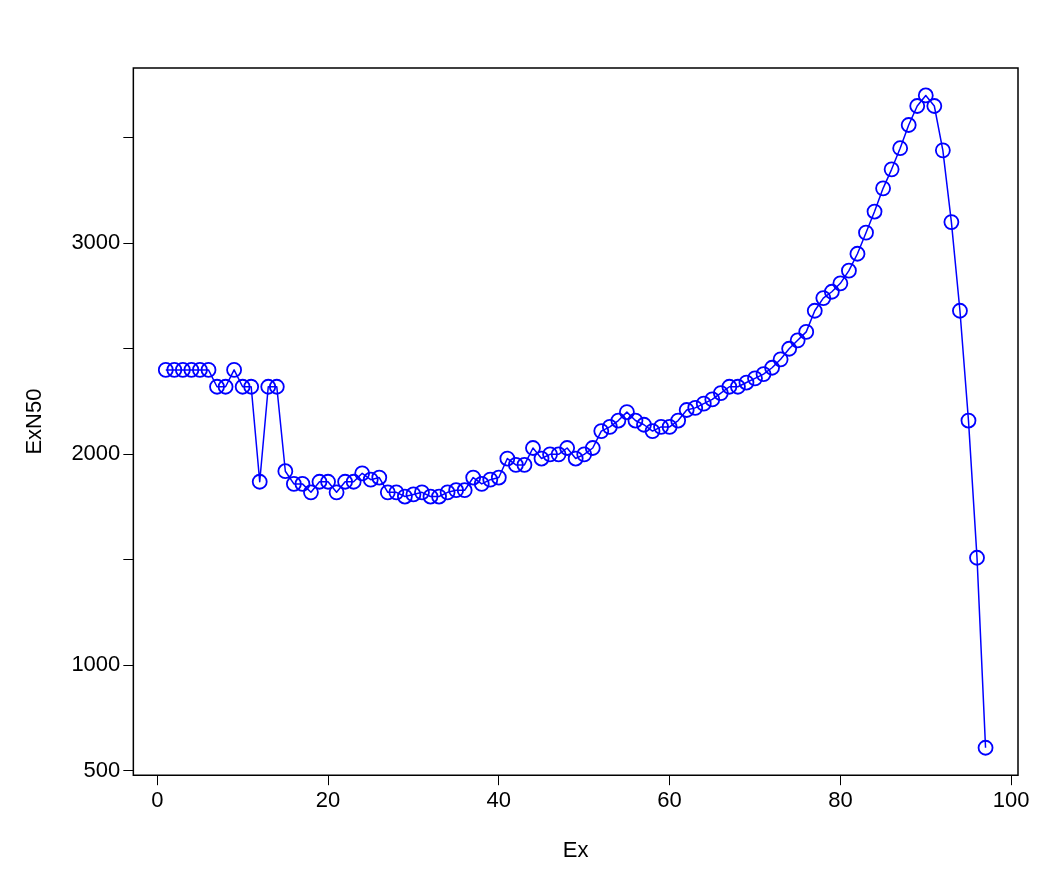 Image resolution: width=1058 pixels, height=896 pixels. I want to click on y-axis-title: ExN50, so click(34, 421).